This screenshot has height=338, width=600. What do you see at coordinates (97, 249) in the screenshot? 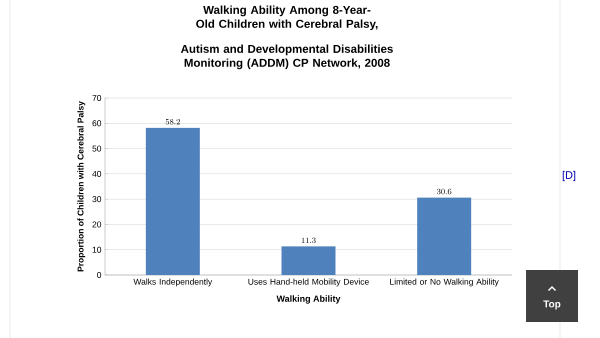
I see `y-tick-label: 10` at bounding box center [97, 249].